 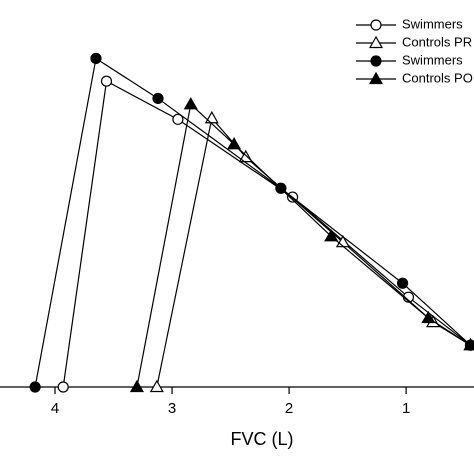 I want to click on legend-label: Controls PO, so click(x=437, y=77).